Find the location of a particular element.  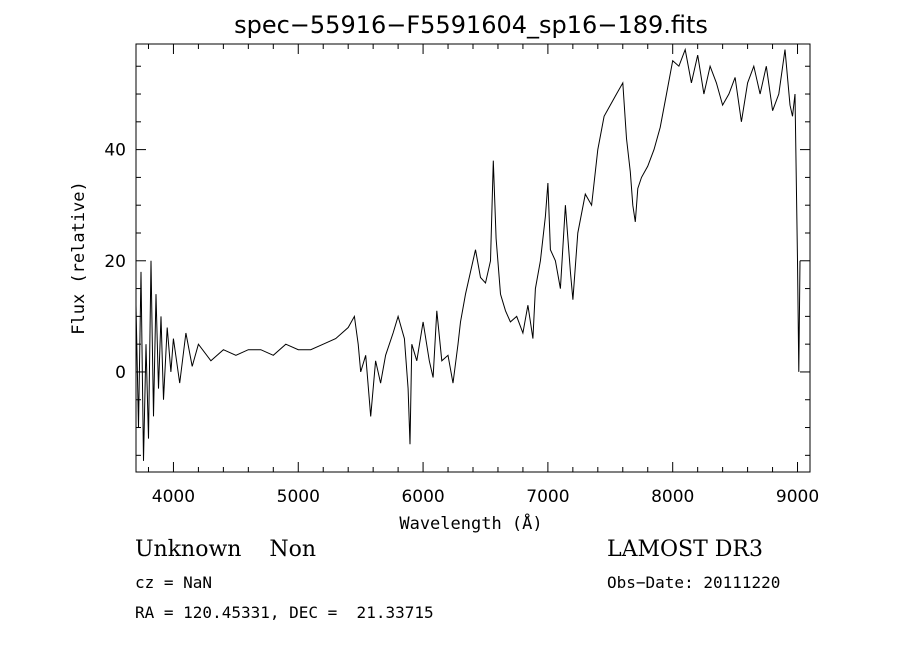

y-tick-label: 40 is located at coordinates (115, 151).